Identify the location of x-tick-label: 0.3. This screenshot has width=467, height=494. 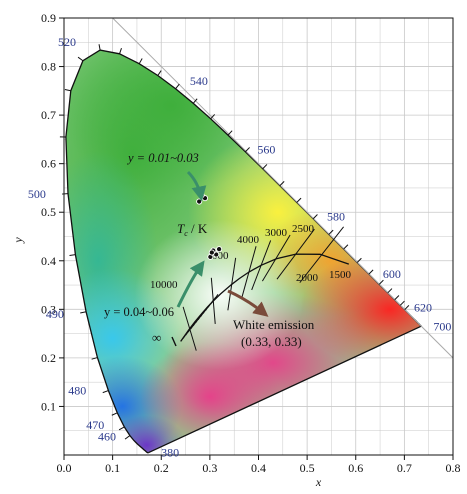
(209, 468).